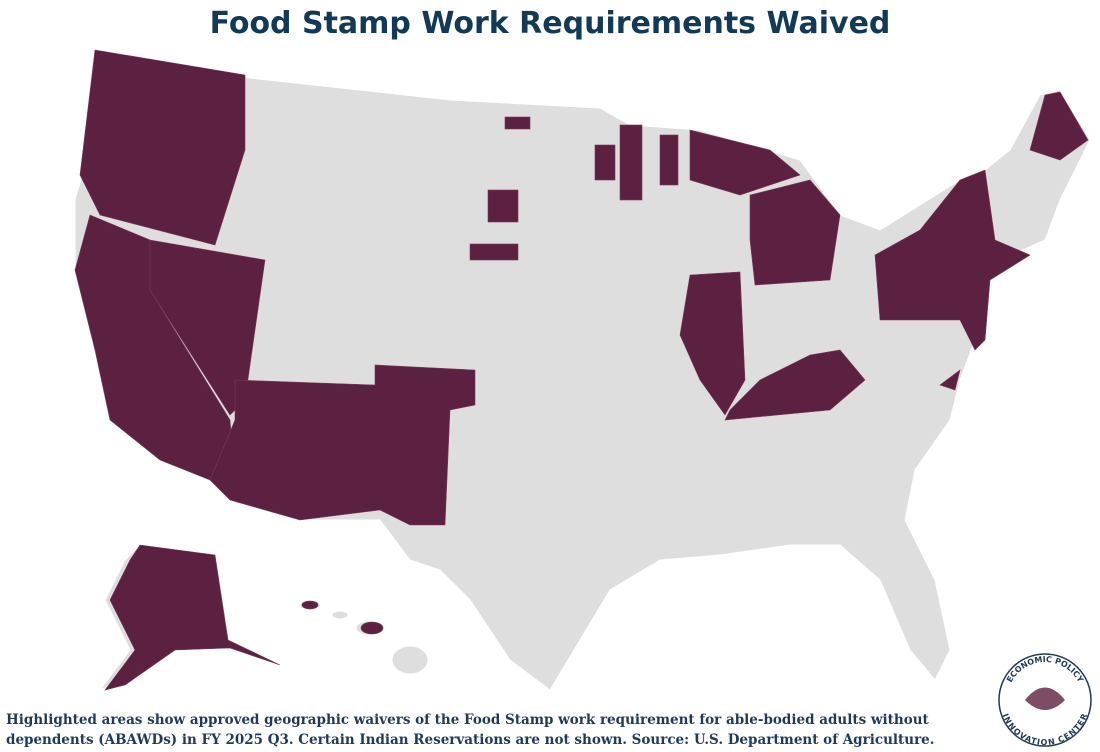 Image resolution: width=1100 pixels, height=752 pixels. What do you see at coordinates (1045, 700) in the screenshot?
I see `logo: ECONOMIC POLICY INNOVATION CENTER` at bounding box center [1045, 700].